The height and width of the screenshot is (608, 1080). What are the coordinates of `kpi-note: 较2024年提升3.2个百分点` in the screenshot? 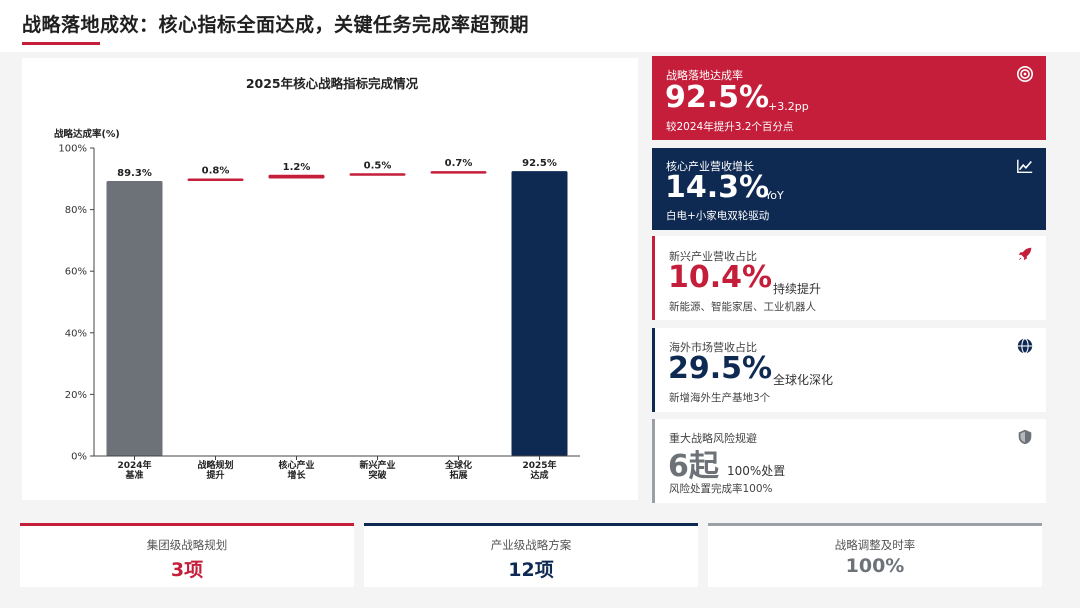 It's located at (730, 127).